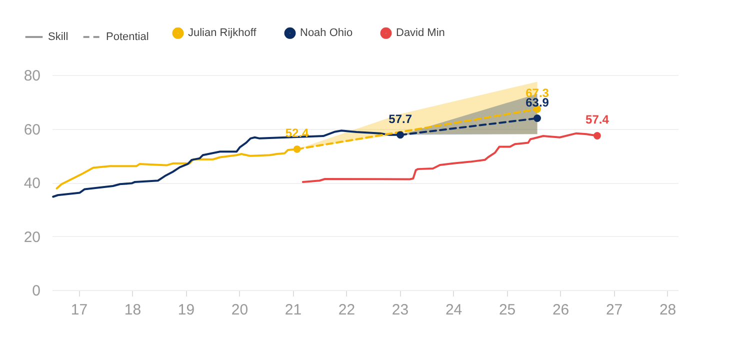 This screenshot has height=343, width=750. What do you see at coordinates (400, 310) in the screenshot?
I see `x-tick-label: 23` at bounding box center [400, 310].